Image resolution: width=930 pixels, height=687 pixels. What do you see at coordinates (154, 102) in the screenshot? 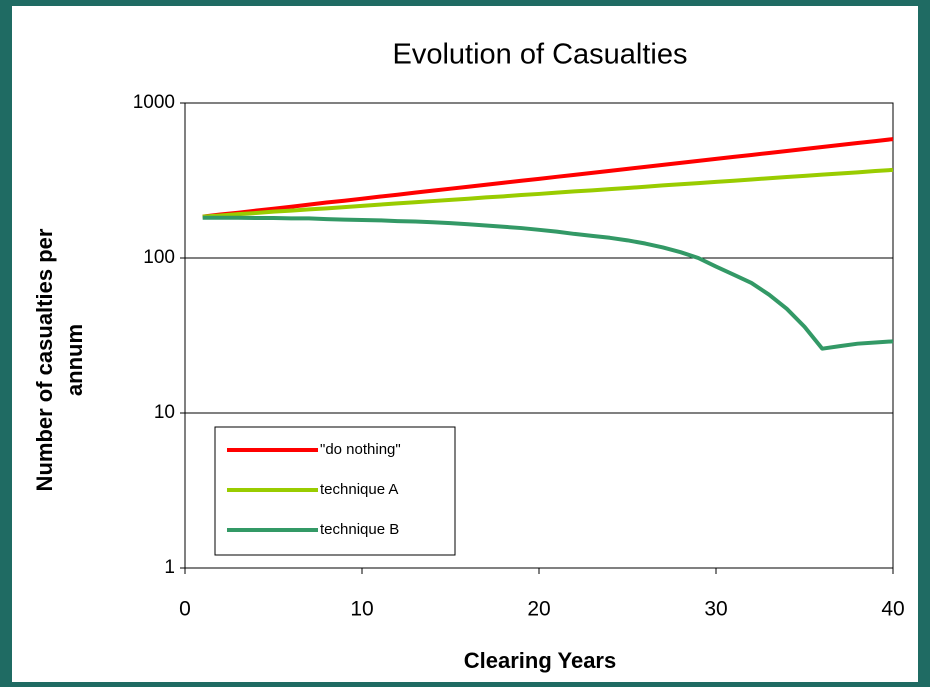
I see `y-tick-label: 1000` at bounding box center [154, 102].